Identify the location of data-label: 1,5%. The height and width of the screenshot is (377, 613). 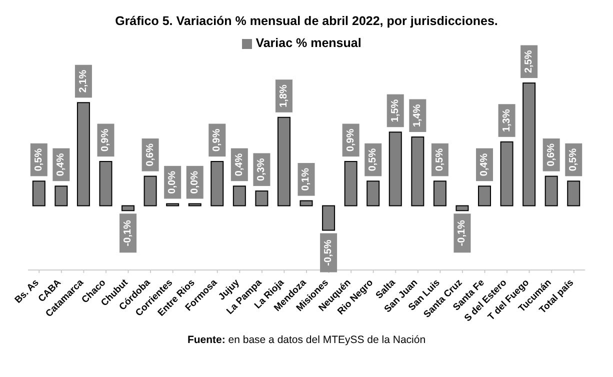
(395, 110).